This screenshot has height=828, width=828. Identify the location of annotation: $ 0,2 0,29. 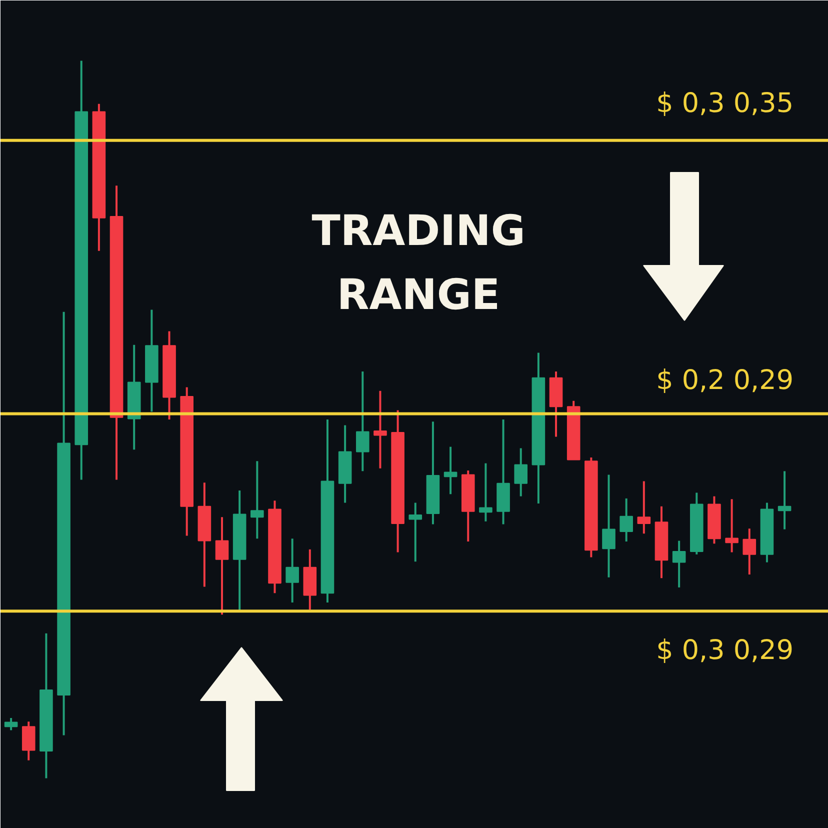
(725, 380).